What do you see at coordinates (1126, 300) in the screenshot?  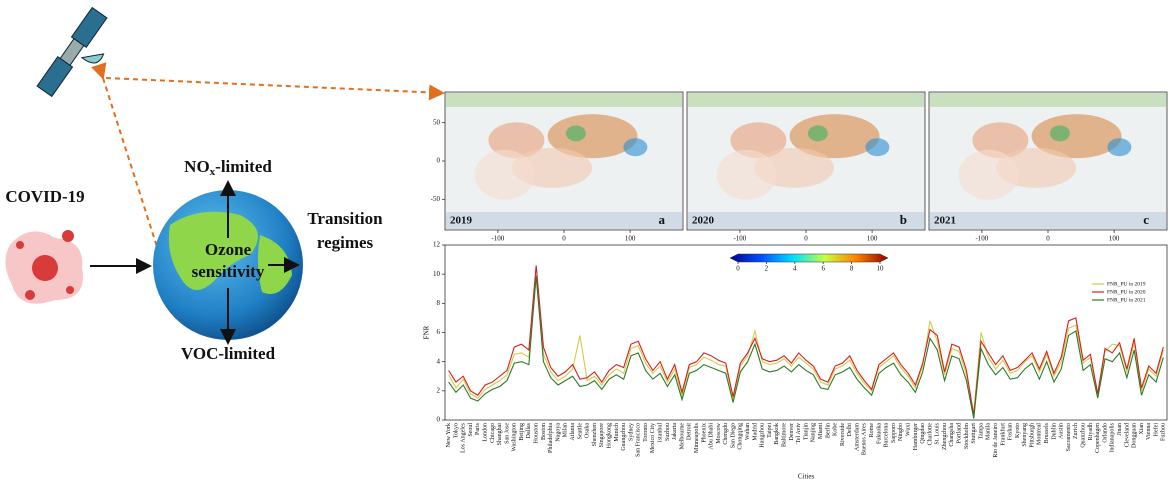 I see `legend-label: FNR_PU in 2021` at bounding box center [1126, 300].